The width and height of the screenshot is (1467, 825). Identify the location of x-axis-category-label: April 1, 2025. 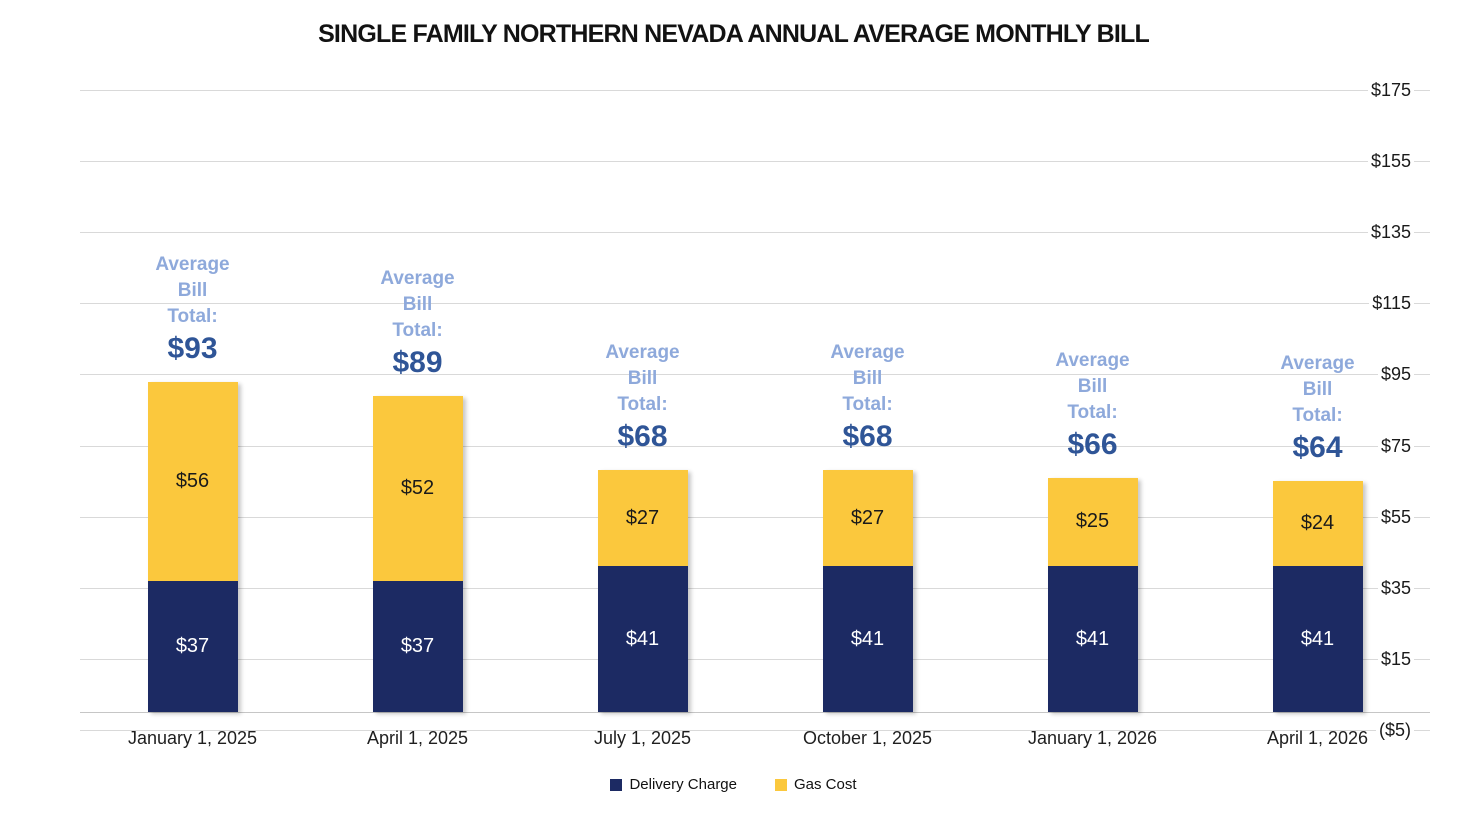
(417, 738).